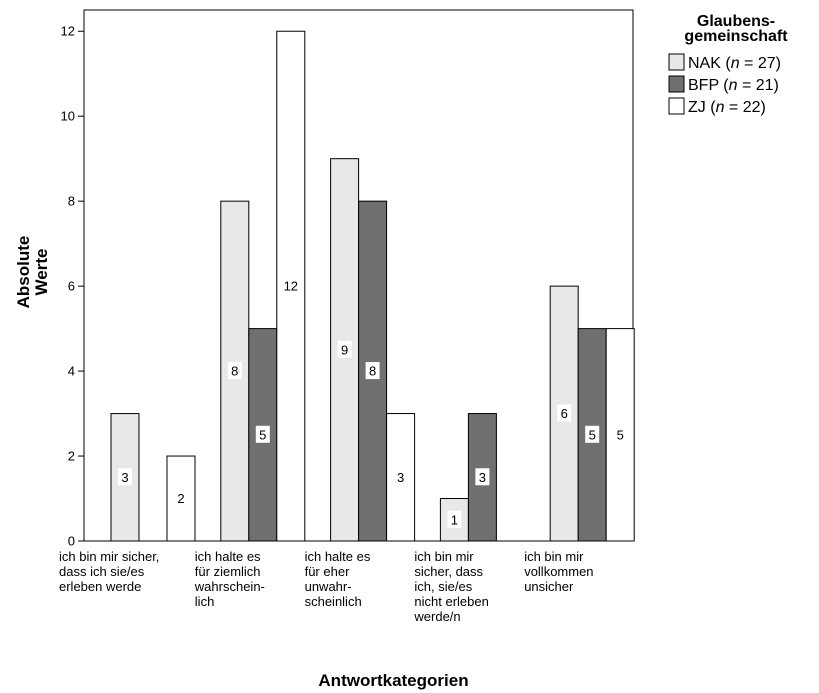 This screenshot has height=693, width=819. I want to click on x-category-line: unsicher, so click(549, 586).